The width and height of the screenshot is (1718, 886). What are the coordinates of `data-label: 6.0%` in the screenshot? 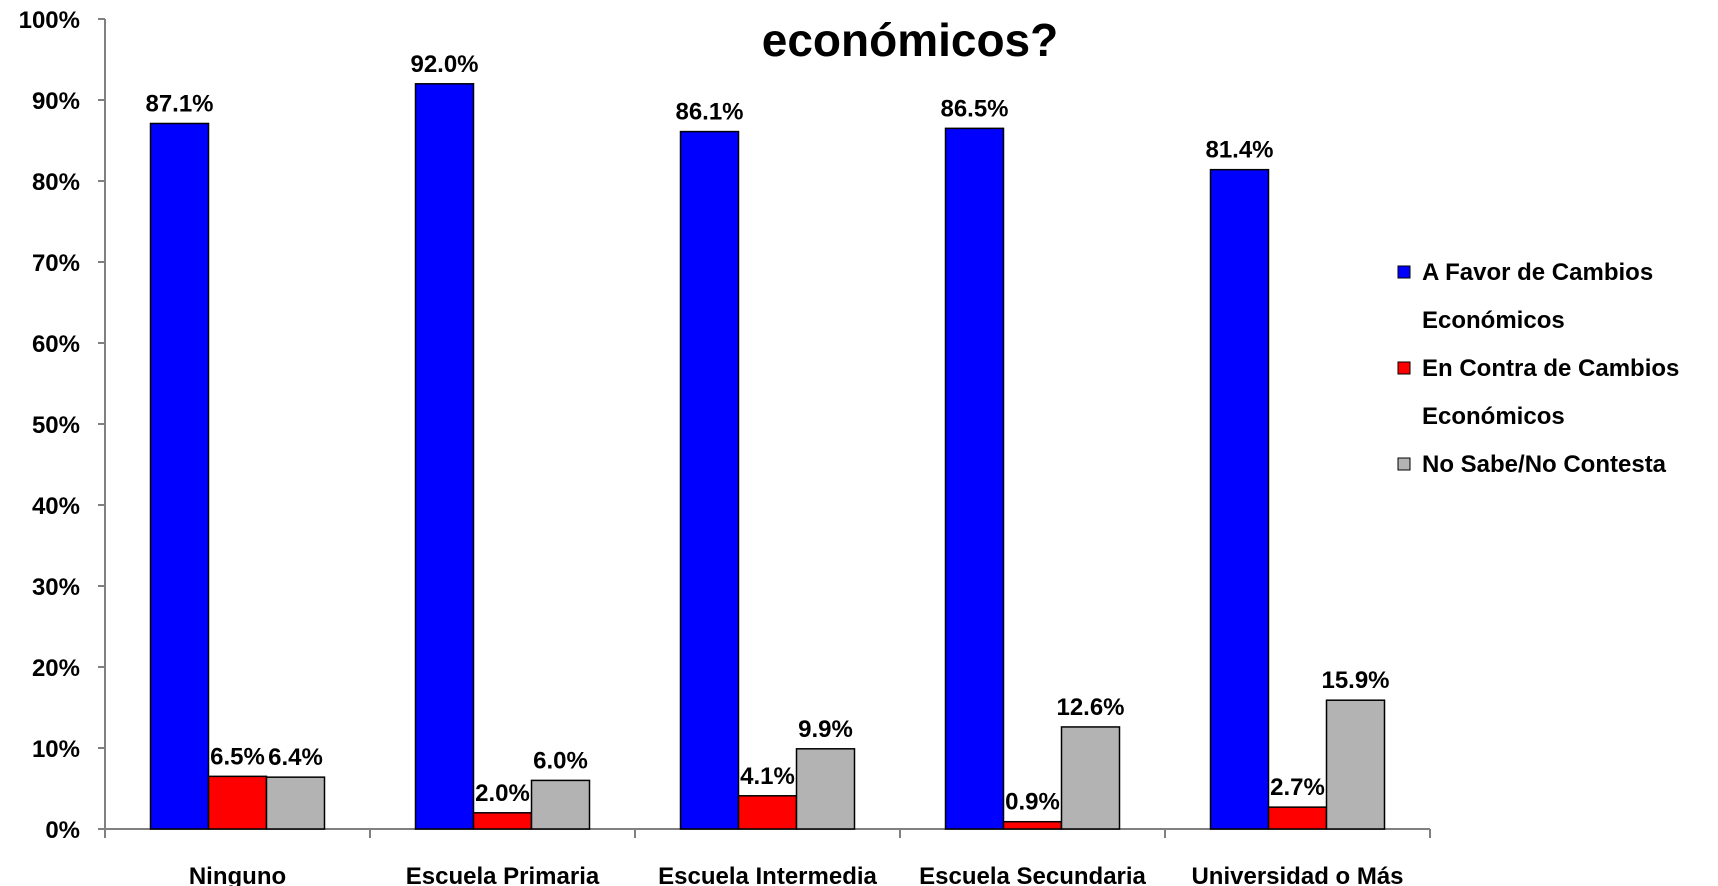 It's located at (560, 760).